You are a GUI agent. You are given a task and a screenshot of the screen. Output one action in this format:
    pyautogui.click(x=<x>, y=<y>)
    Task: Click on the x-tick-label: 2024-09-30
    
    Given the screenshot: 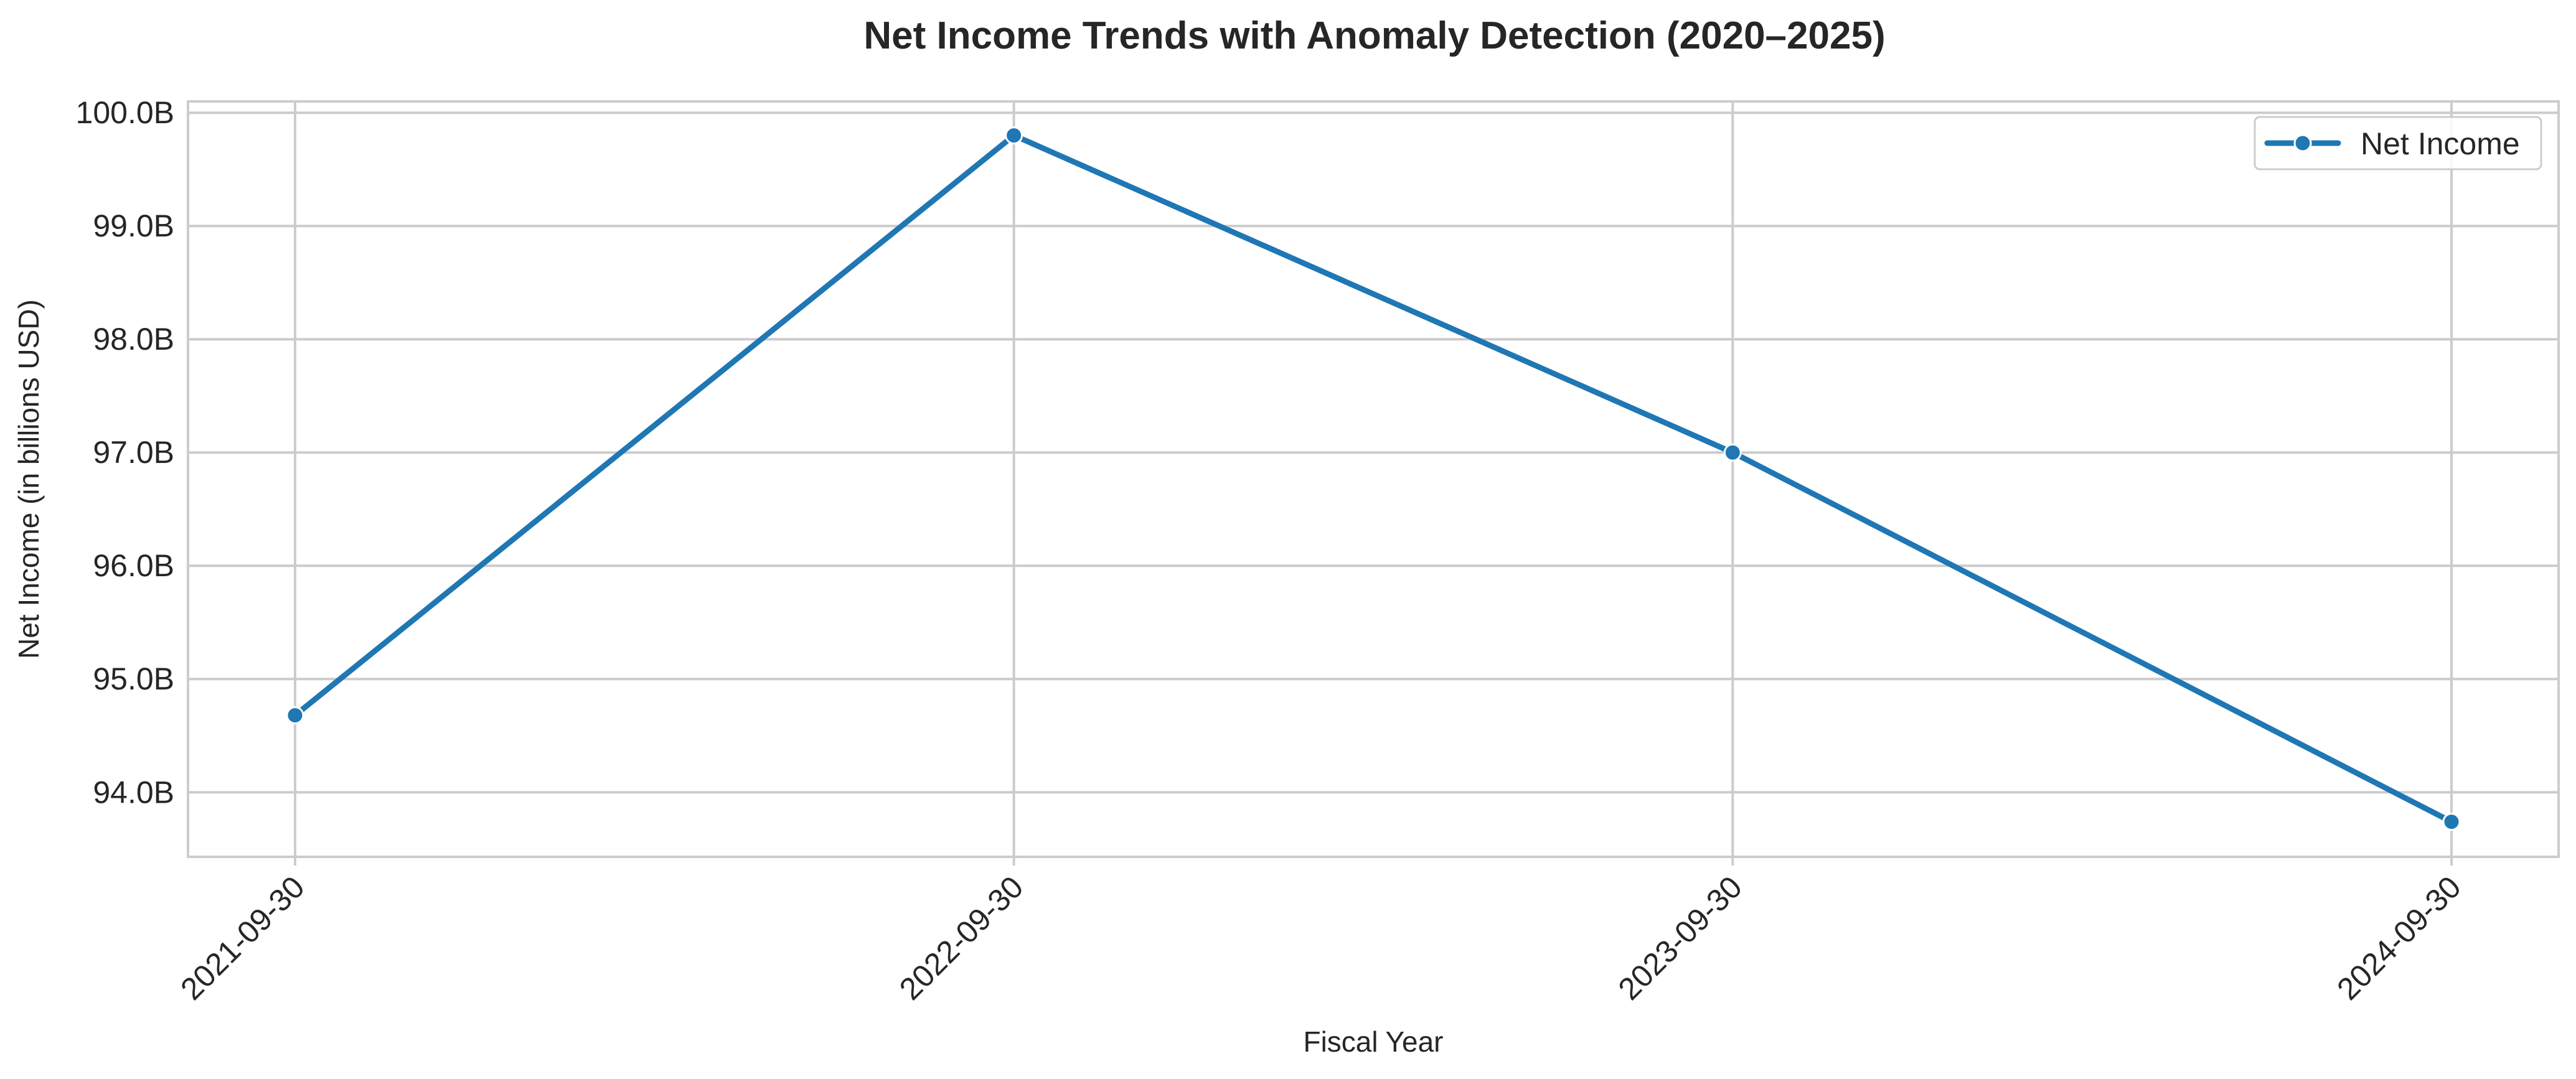 What is the action you would take?
    pyautogui.click(x=2398, y=938)
    